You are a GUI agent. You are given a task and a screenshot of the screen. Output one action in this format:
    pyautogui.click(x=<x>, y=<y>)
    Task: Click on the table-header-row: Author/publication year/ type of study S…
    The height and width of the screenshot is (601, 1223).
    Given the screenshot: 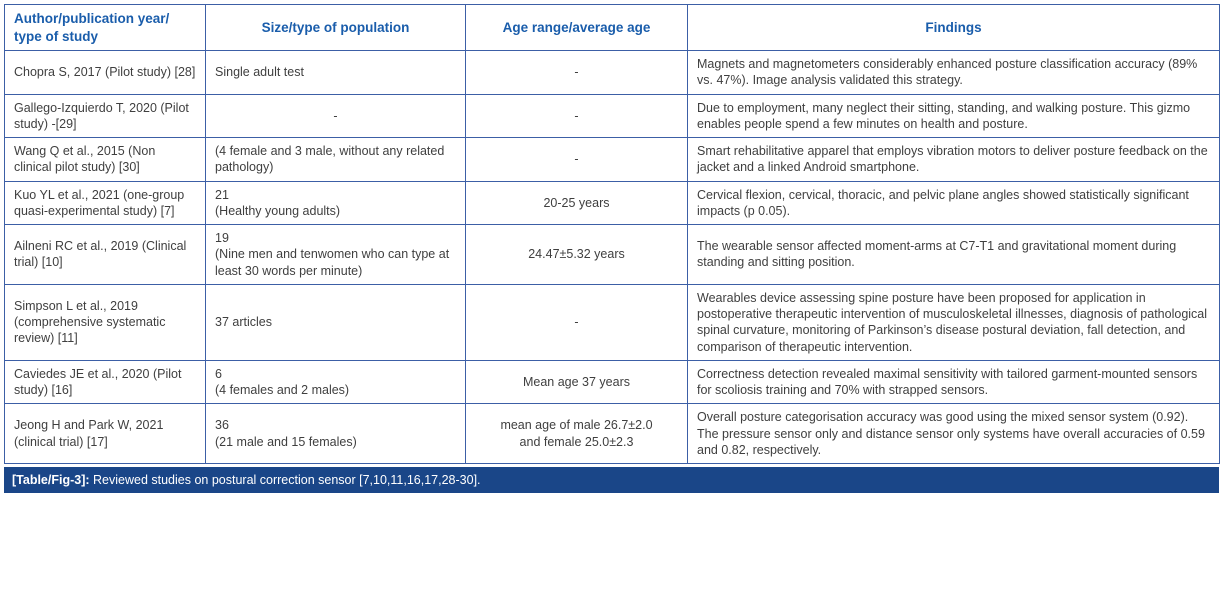 What is the action you would take?
    pyautogui.click(x=612, y=27)
    